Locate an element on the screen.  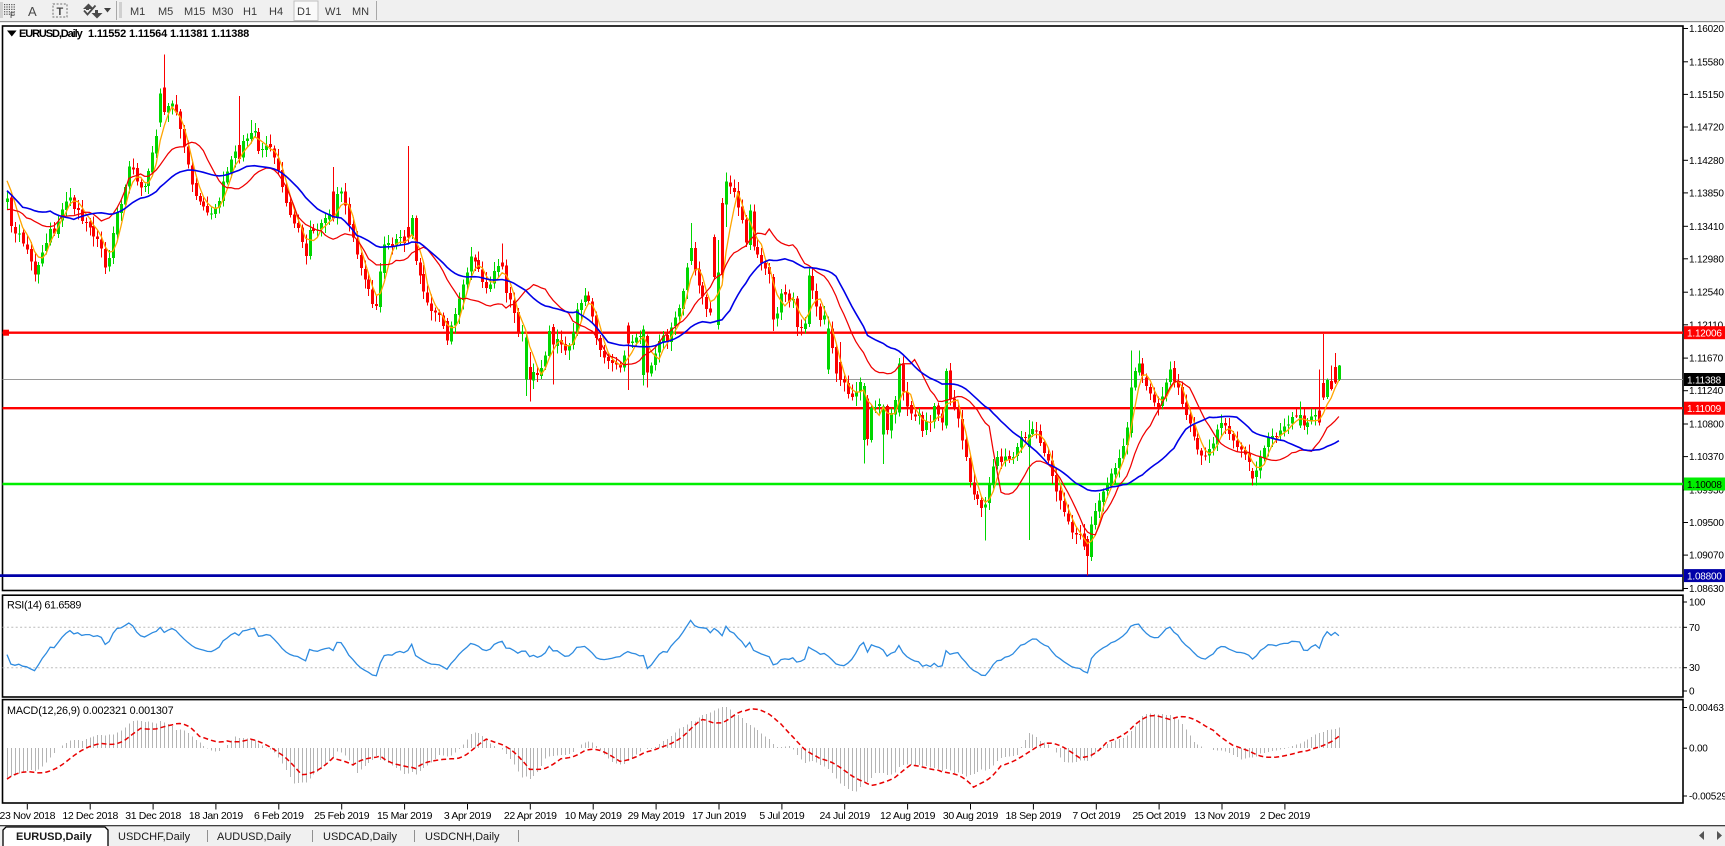
svg-text: 1.11670 is located at coordinates (1706, 359).